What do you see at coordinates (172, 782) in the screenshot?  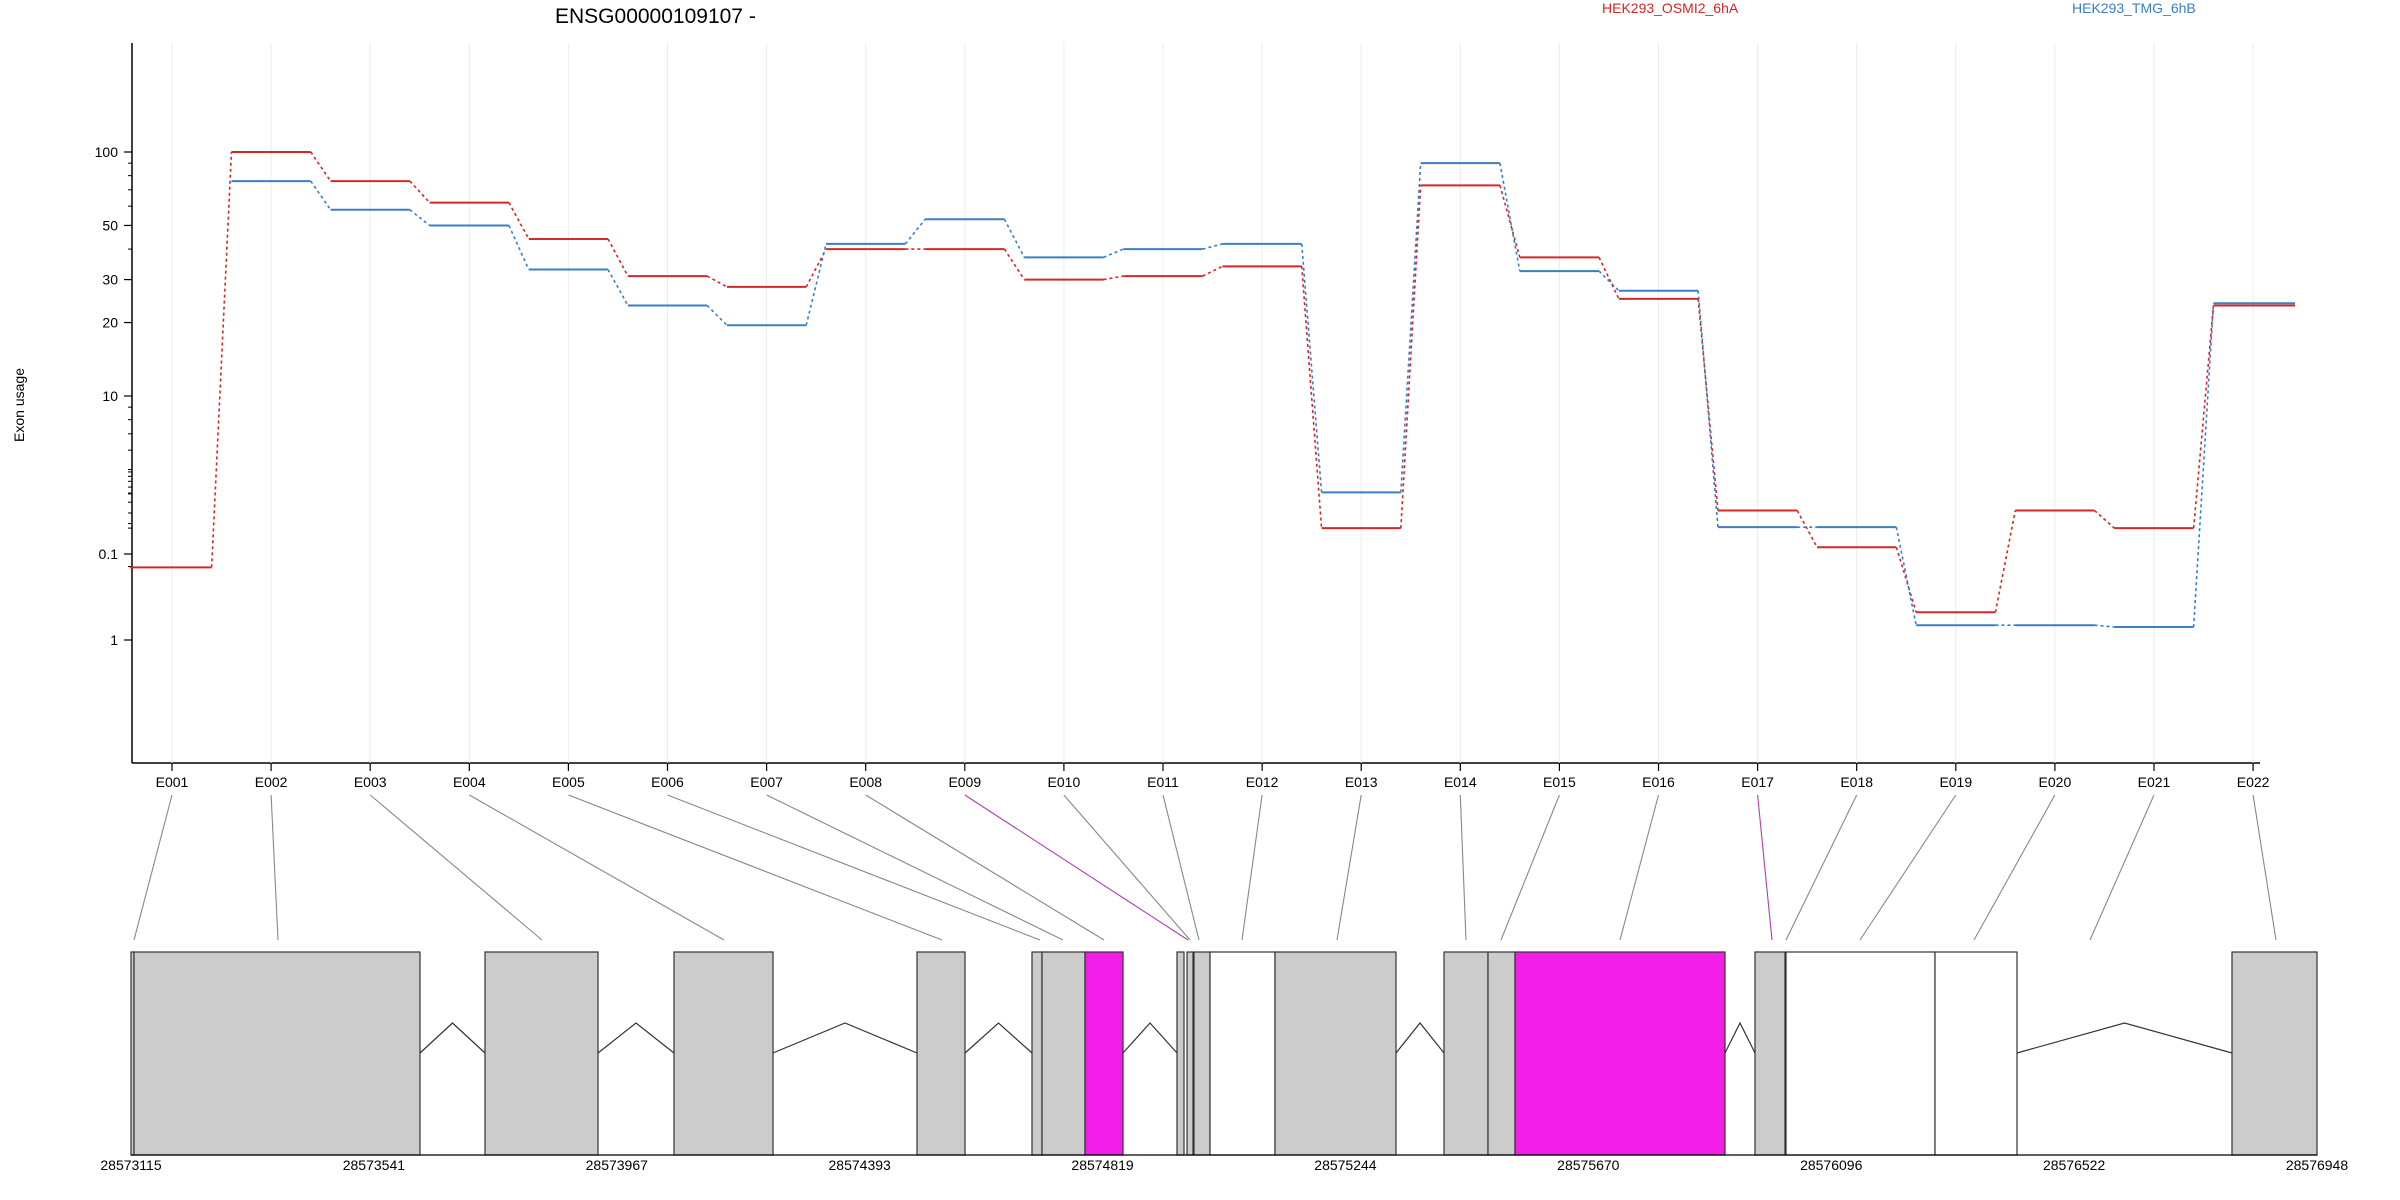 I see `x-tick-label: E001` at bounding box center [172, 782].